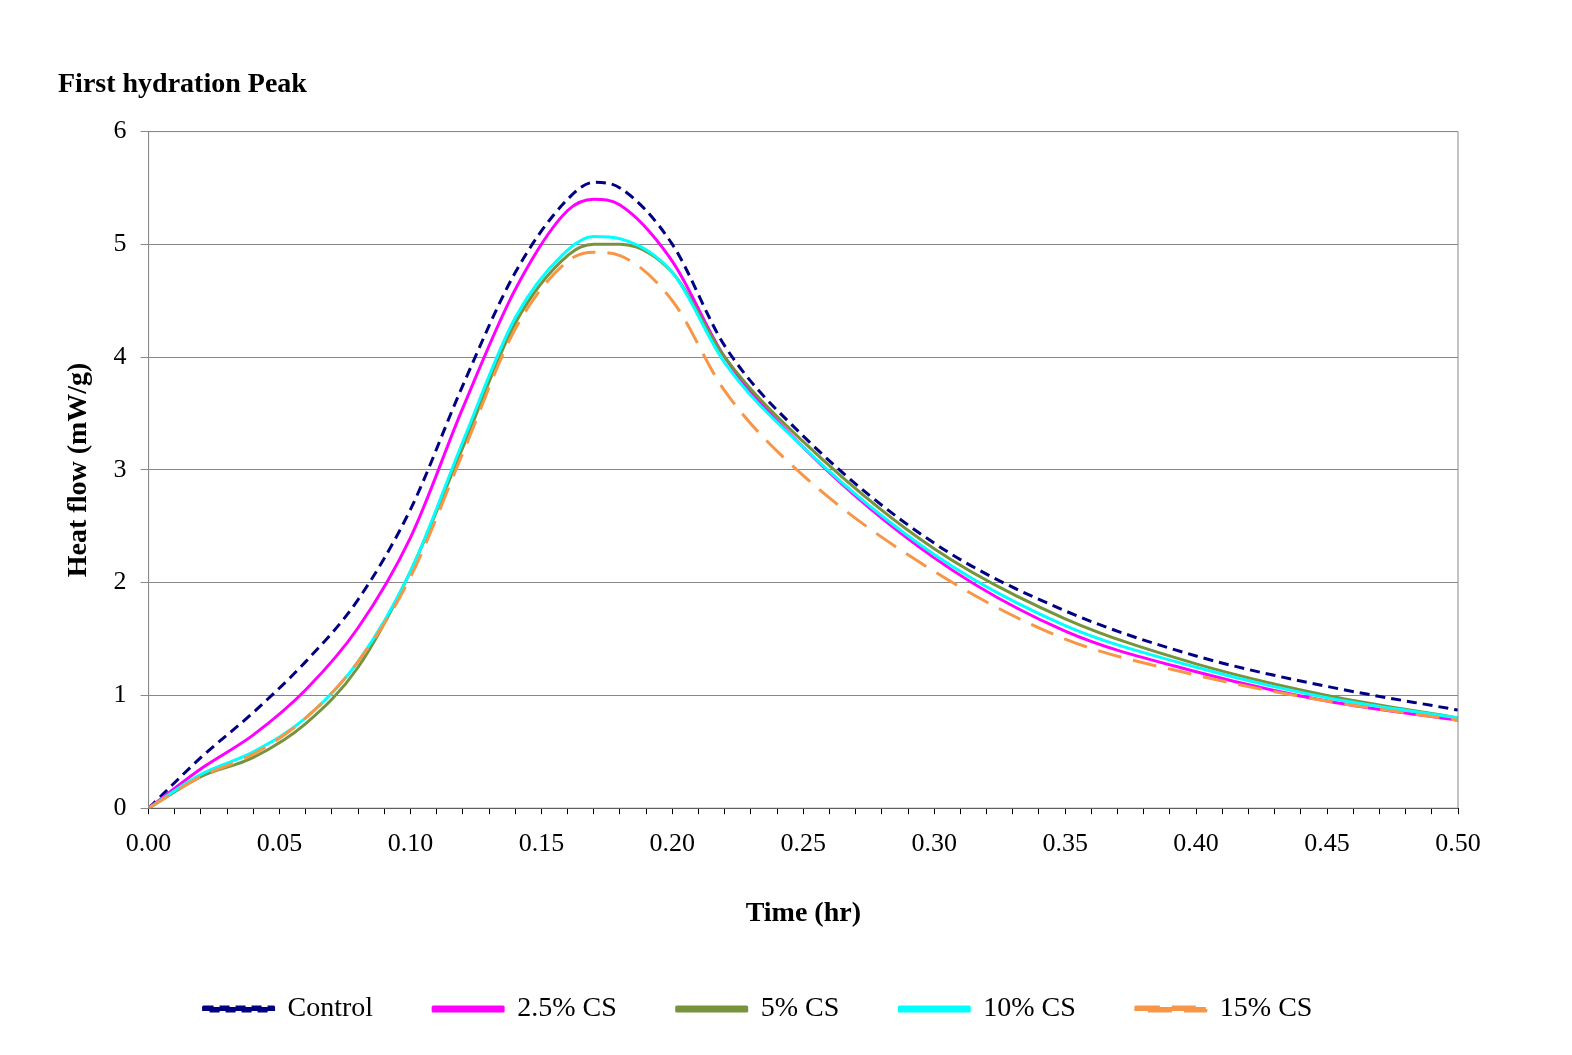 Image resolution: width=1572 pixels, height=1055 pixels. Describe the element at coordinates (120, 468) in the screenshot. I see `y-tick-label: 3` at that location.